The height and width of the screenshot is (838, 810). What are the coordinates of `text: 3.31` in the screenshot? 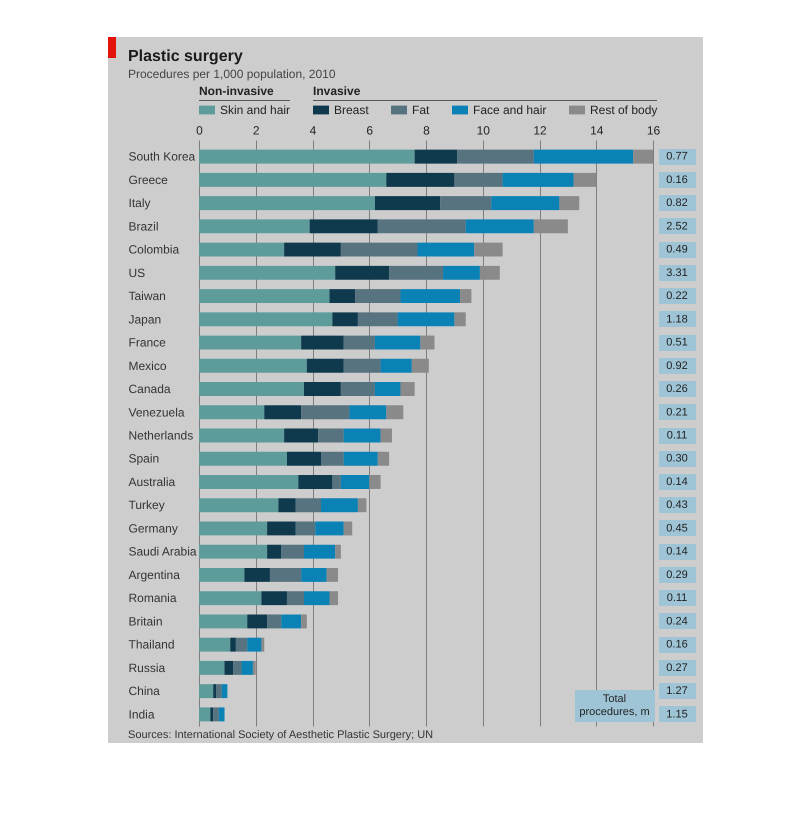 It's located at (677, 272).